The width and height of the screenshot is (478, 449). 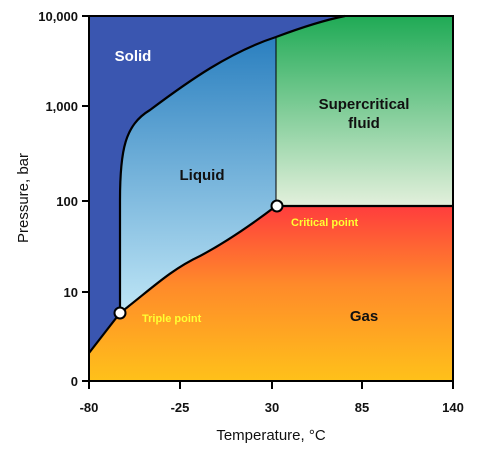 I want to click on x-tick-label: 140, so click(x=453, y=407).